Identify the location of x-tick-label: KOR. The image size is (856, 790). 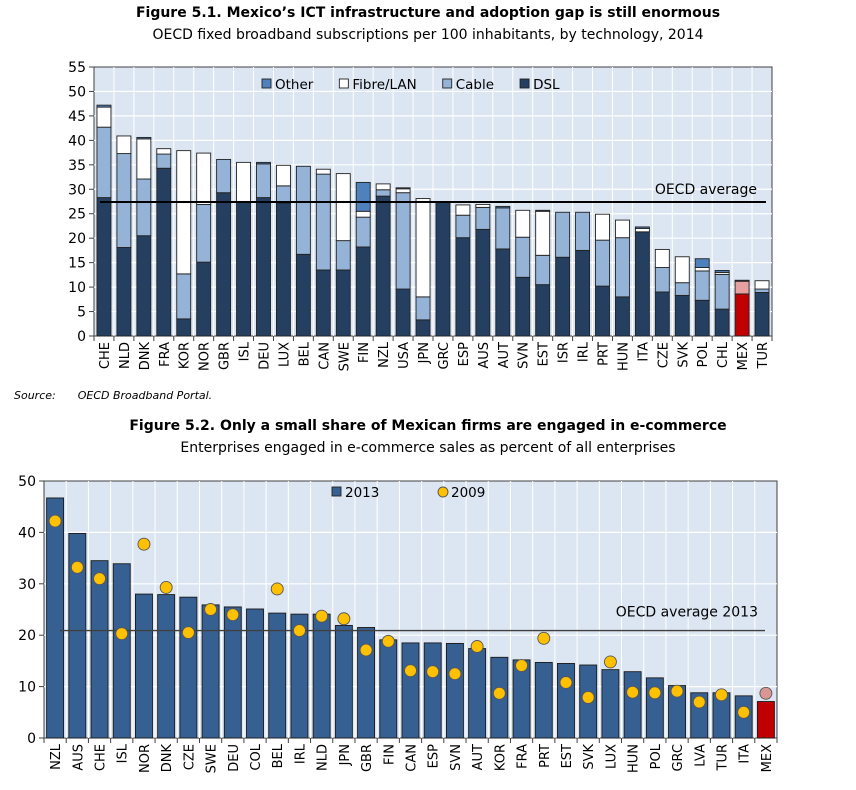
(185, 355).